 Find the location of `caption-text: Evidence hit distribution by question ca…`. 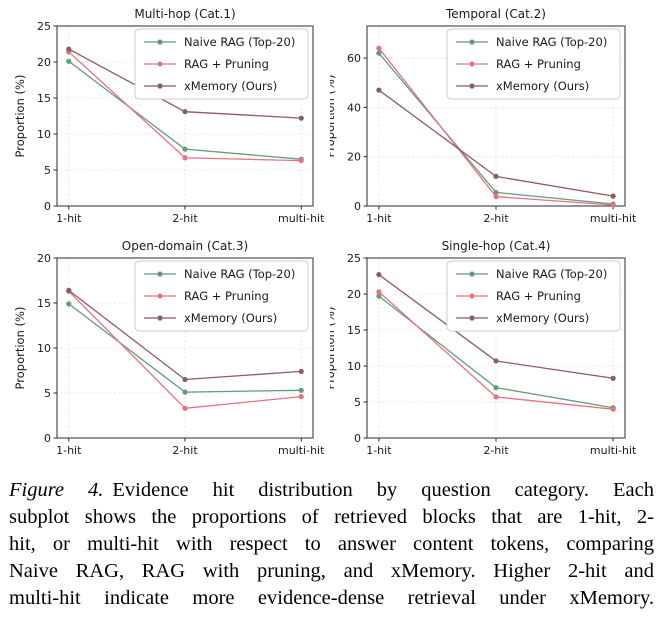

caption-text: Evidence hit distribution by question ca… is located at coordinates (383, 490).